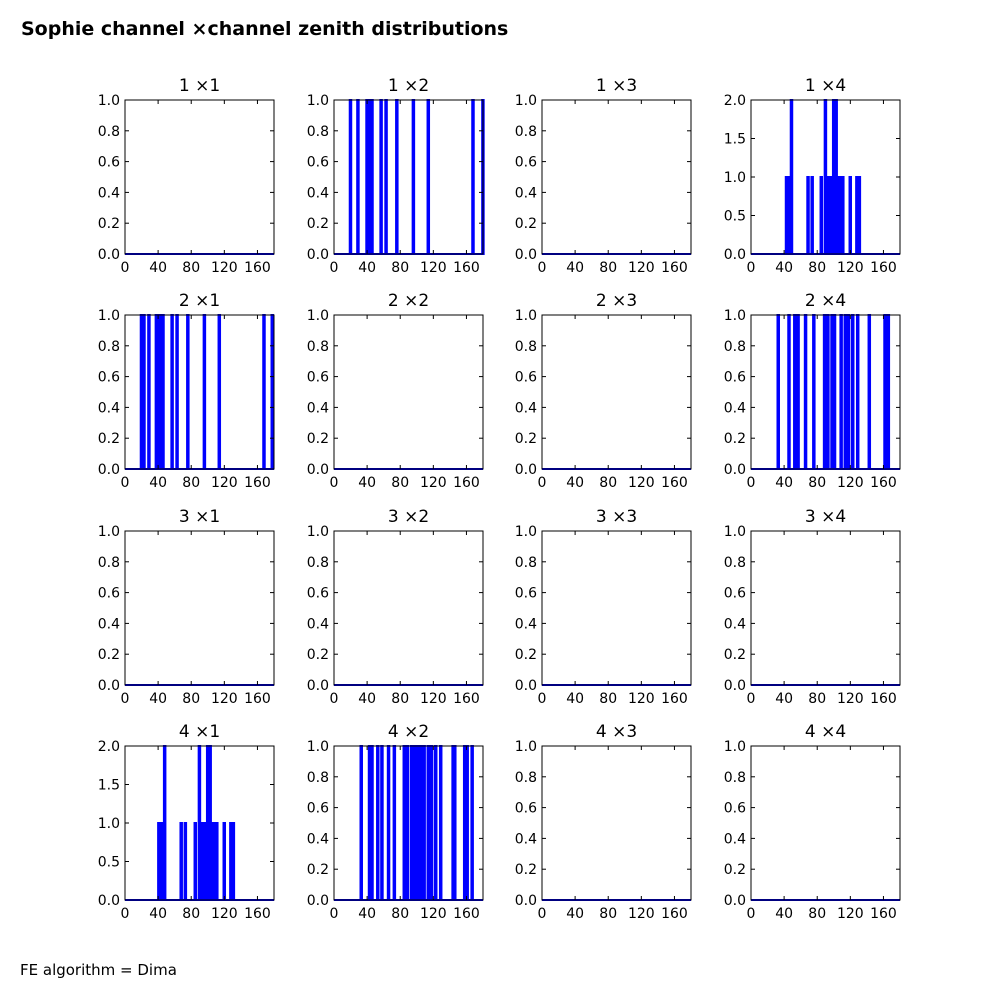 The width and height of the screenshot is (1000, 1000). I want to click on subplot-title: 1 ×2, so click(408, 86).